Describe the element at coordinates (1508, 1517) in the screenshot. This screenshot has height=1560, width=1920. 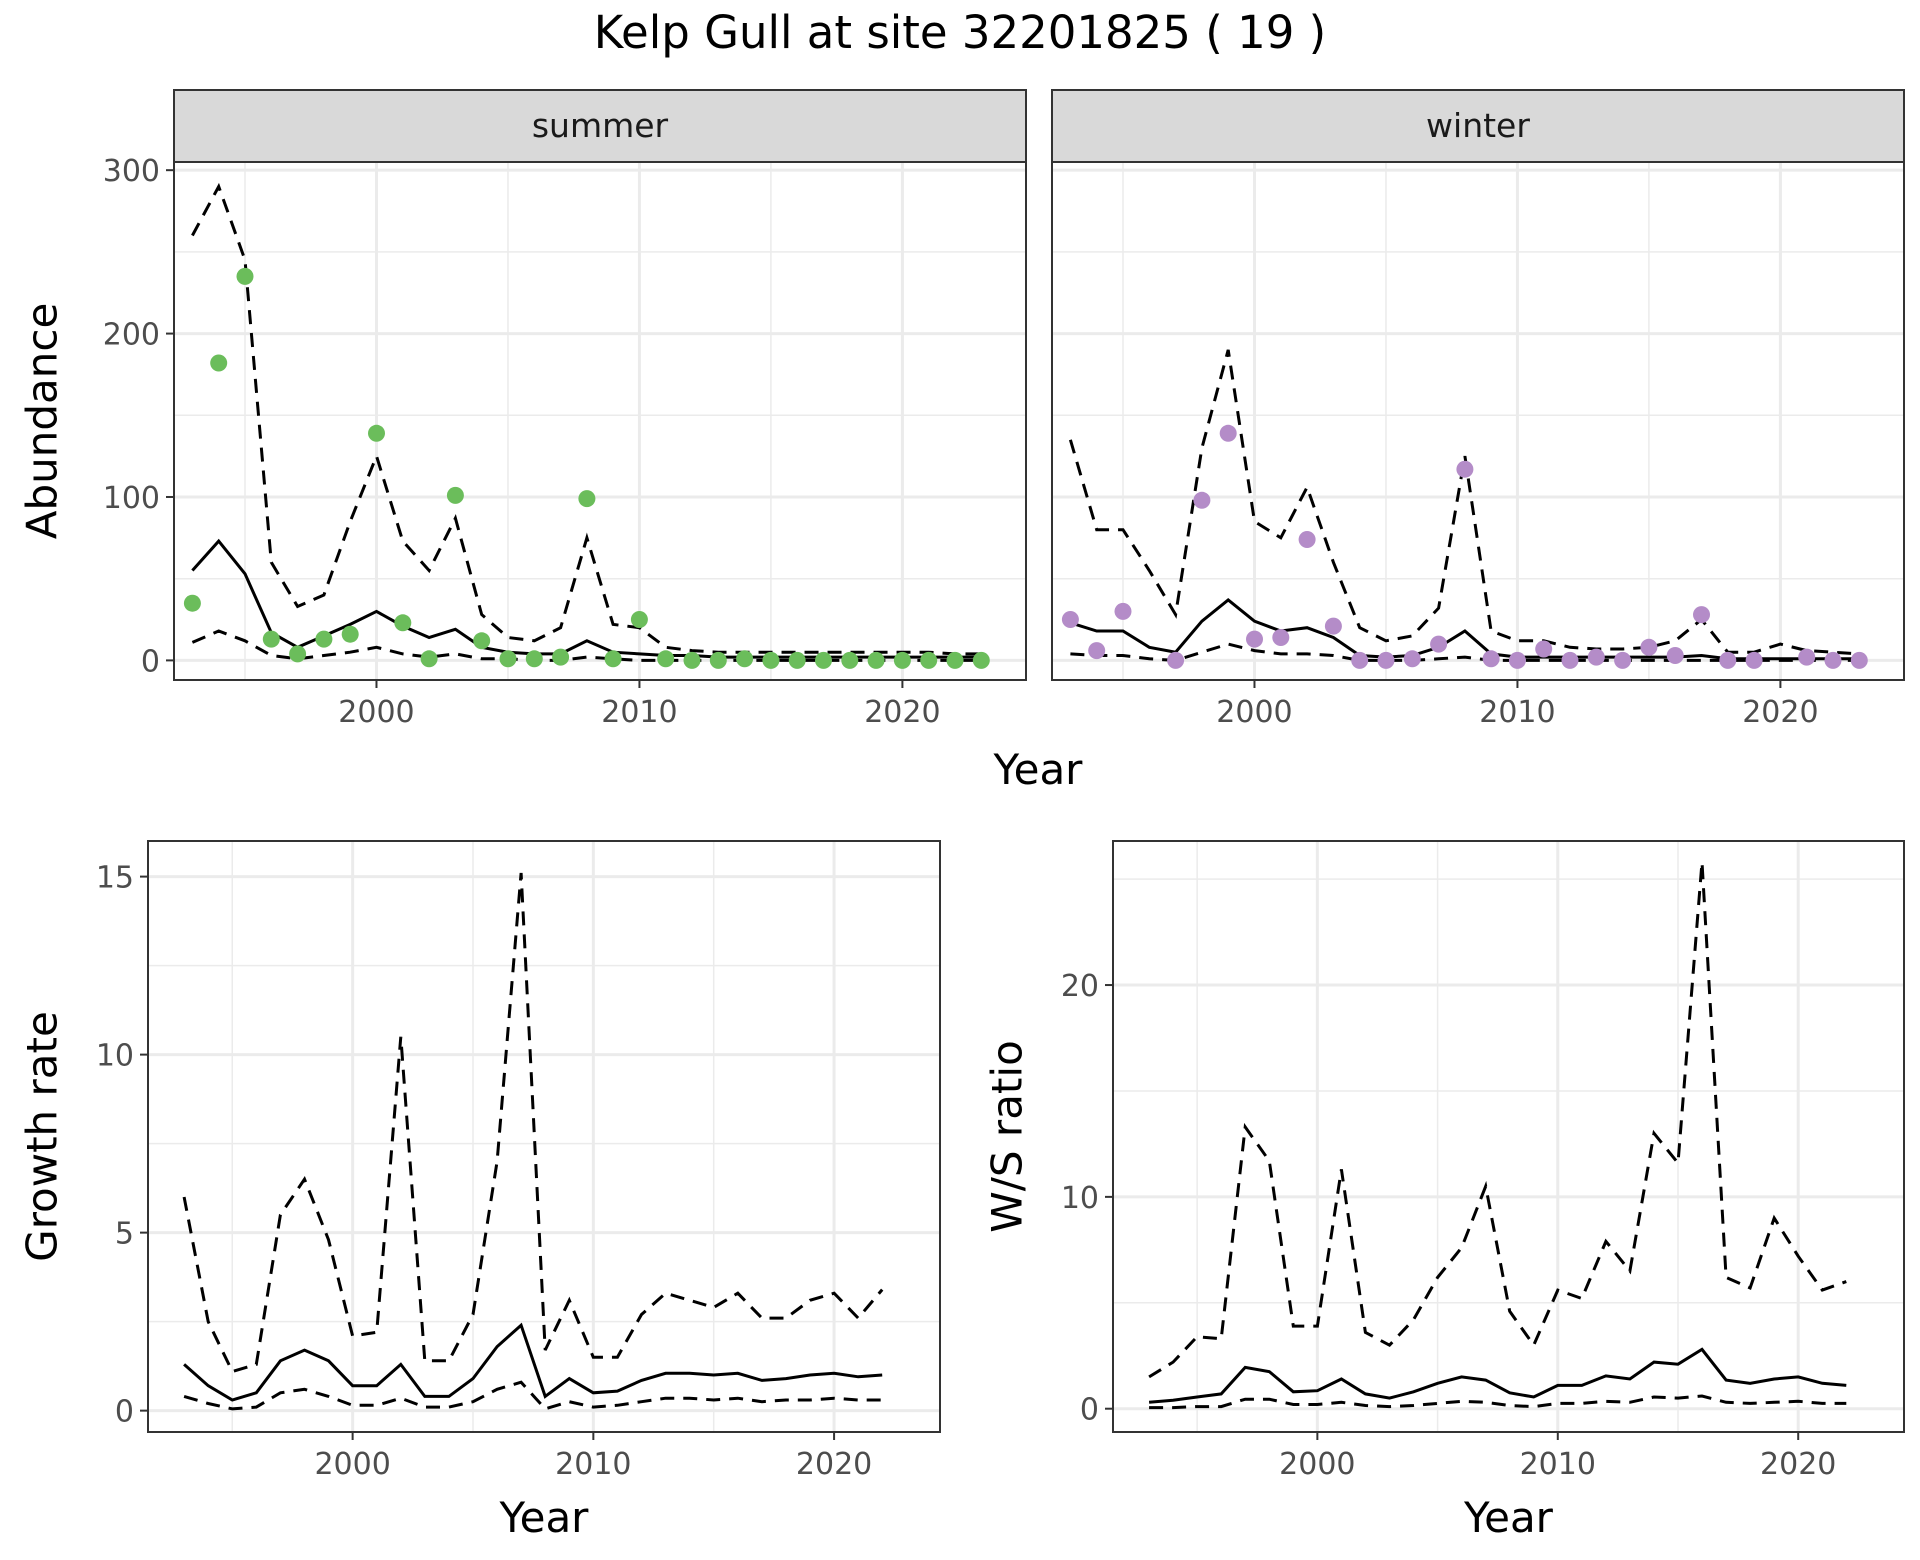
I see `ratio-x-axis-title: Year` at that location.